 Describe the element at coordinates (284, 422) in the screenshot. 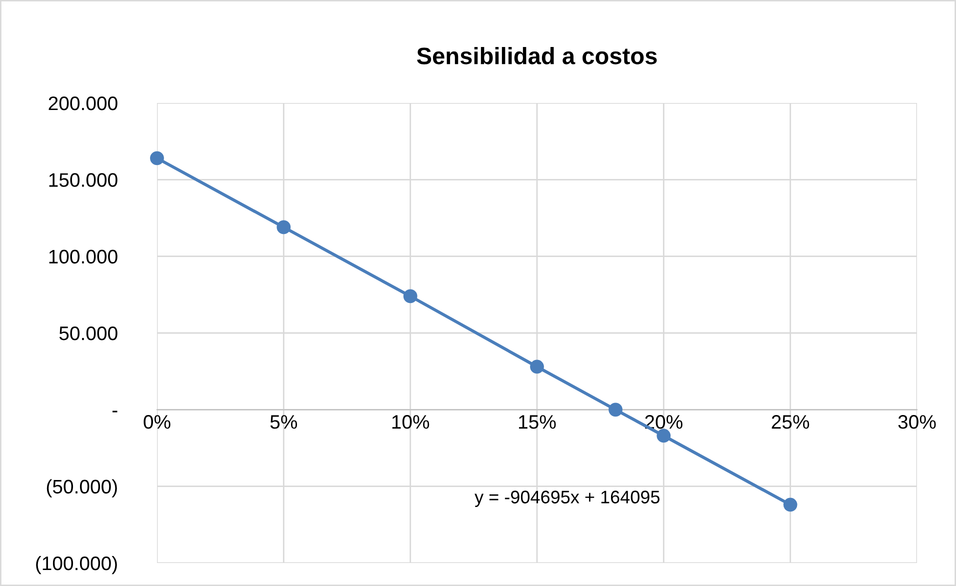

I see `x-tick-label: 5%` at that location.